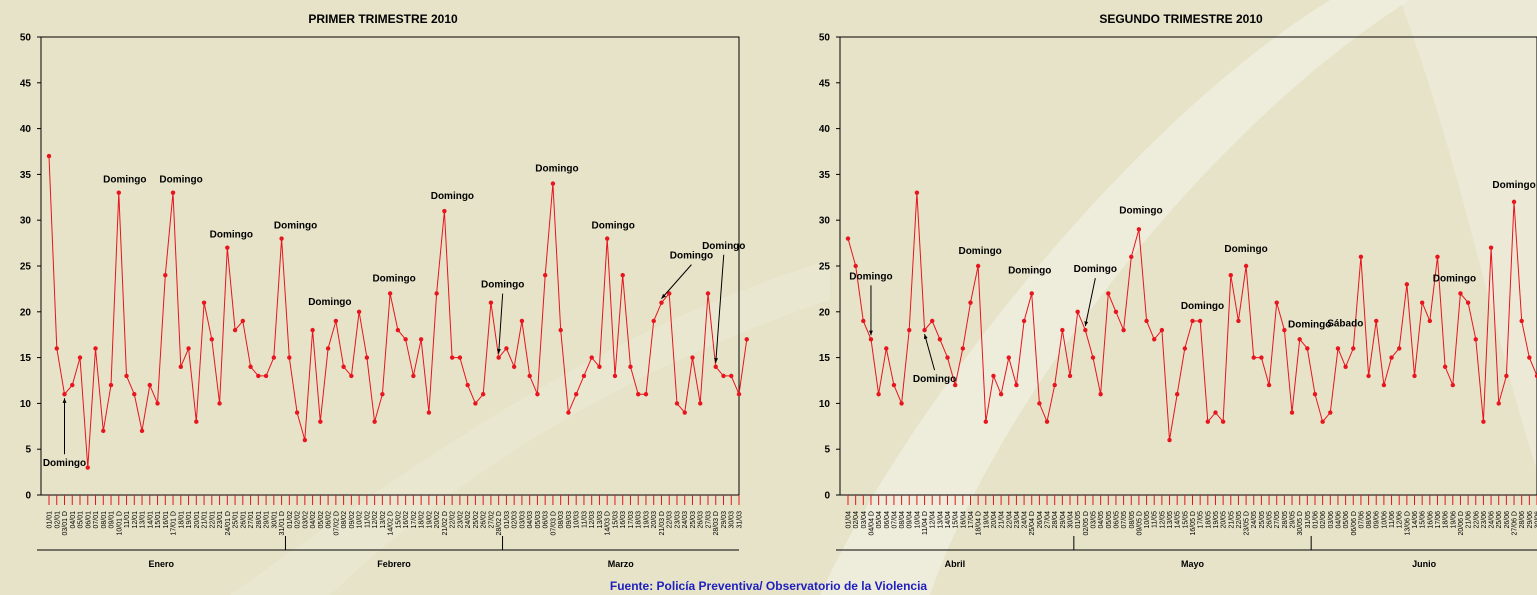 The image size is (1537, 595). I want to click on annotation-label: Sábado, so click(1345, 323).